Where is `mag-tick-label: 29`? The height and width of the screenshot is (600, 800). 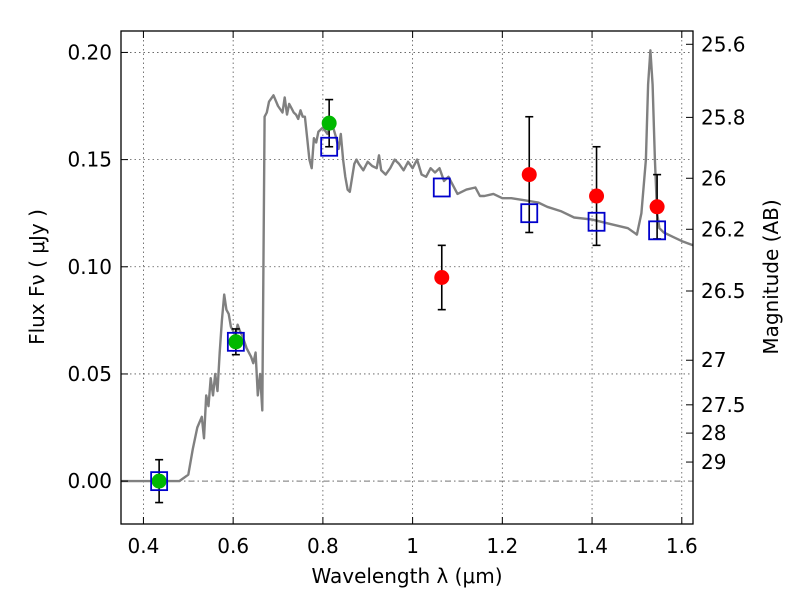 mag-tick-label: 29 is located at coordinates (713, 462).